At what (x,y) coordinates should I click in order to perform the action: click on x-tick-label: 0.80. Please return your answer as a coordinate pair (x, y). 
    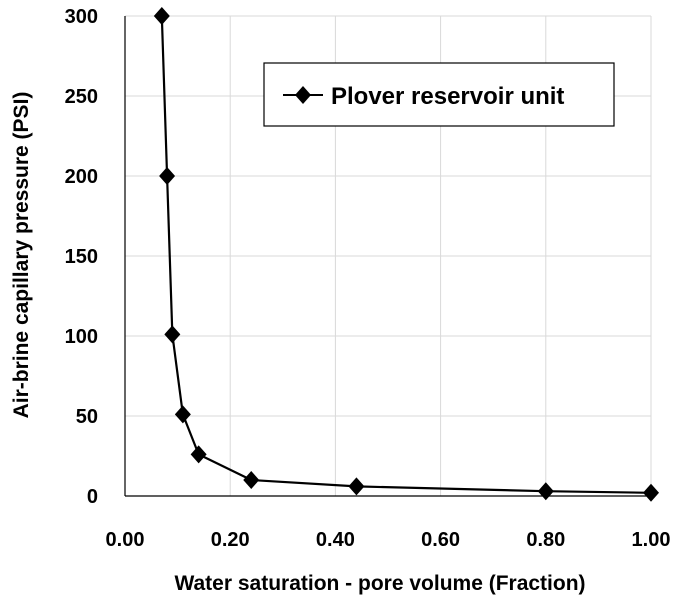
    Looking at the image, I should click on (545, 540).